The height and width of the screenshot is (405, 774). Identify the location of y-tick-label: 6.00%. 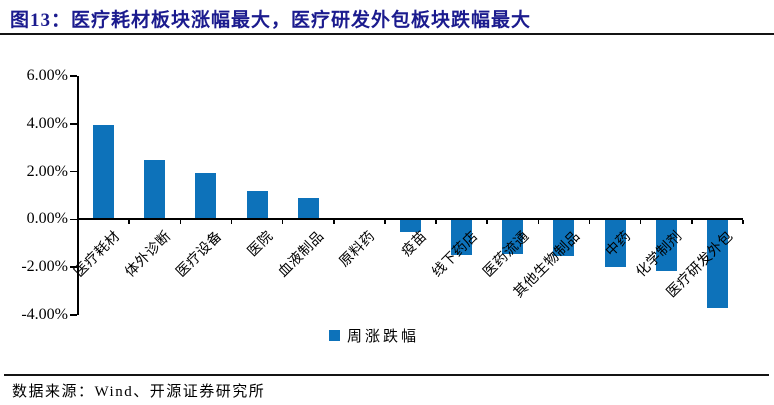
(47, 75).